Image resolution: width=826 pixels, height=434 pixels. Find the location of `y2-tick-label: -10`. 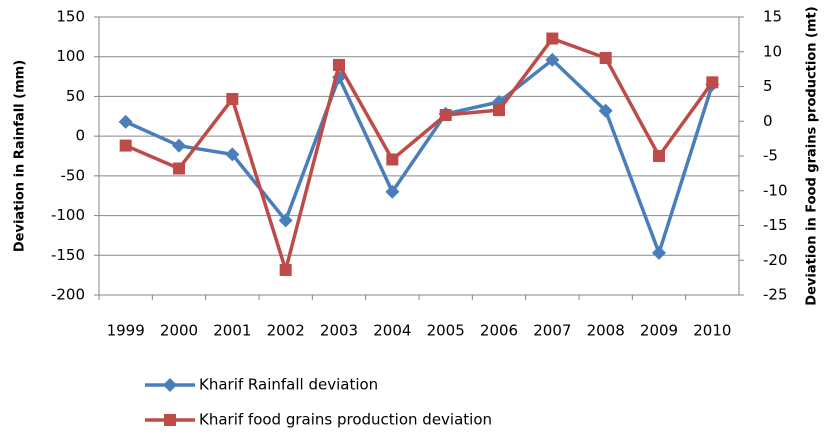

y2-tick-label: -10 is located at coordinates (775, 190).